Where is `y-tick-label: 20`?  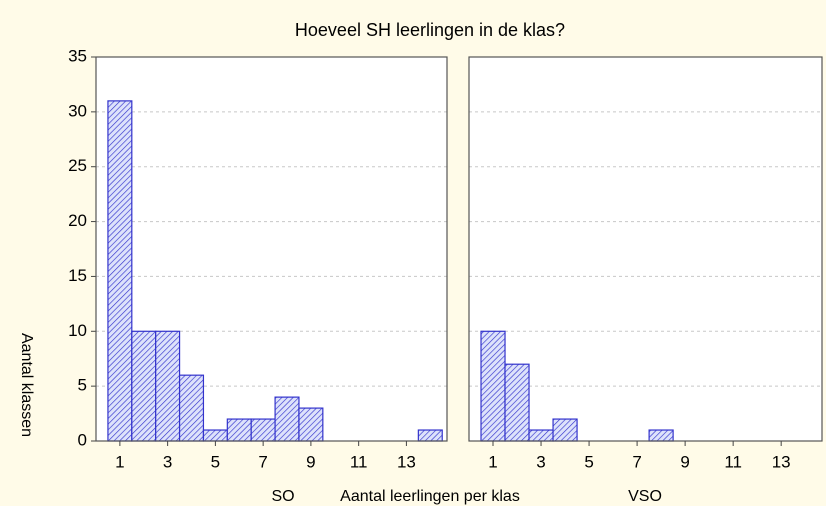
y-tick-label: 20 is located at coordinates (77, 220).